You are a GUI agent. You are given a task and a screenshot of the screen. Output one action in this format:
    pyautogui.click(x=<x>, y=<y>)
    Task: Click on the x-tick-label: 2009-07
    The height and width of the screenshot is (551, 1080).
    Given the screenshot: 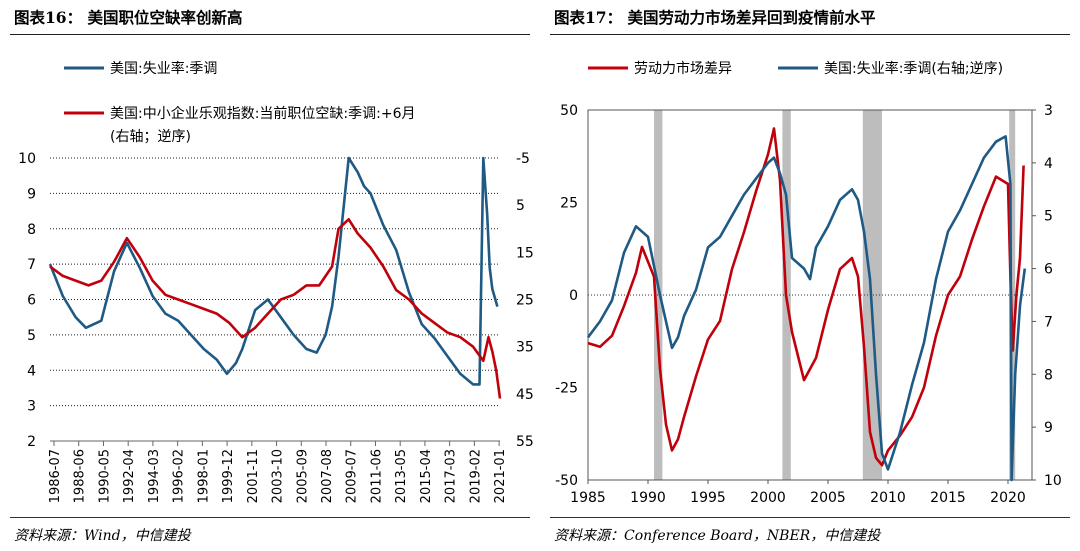 What is the action you would take?
    pyautogui.click(x=352, y=476)
    